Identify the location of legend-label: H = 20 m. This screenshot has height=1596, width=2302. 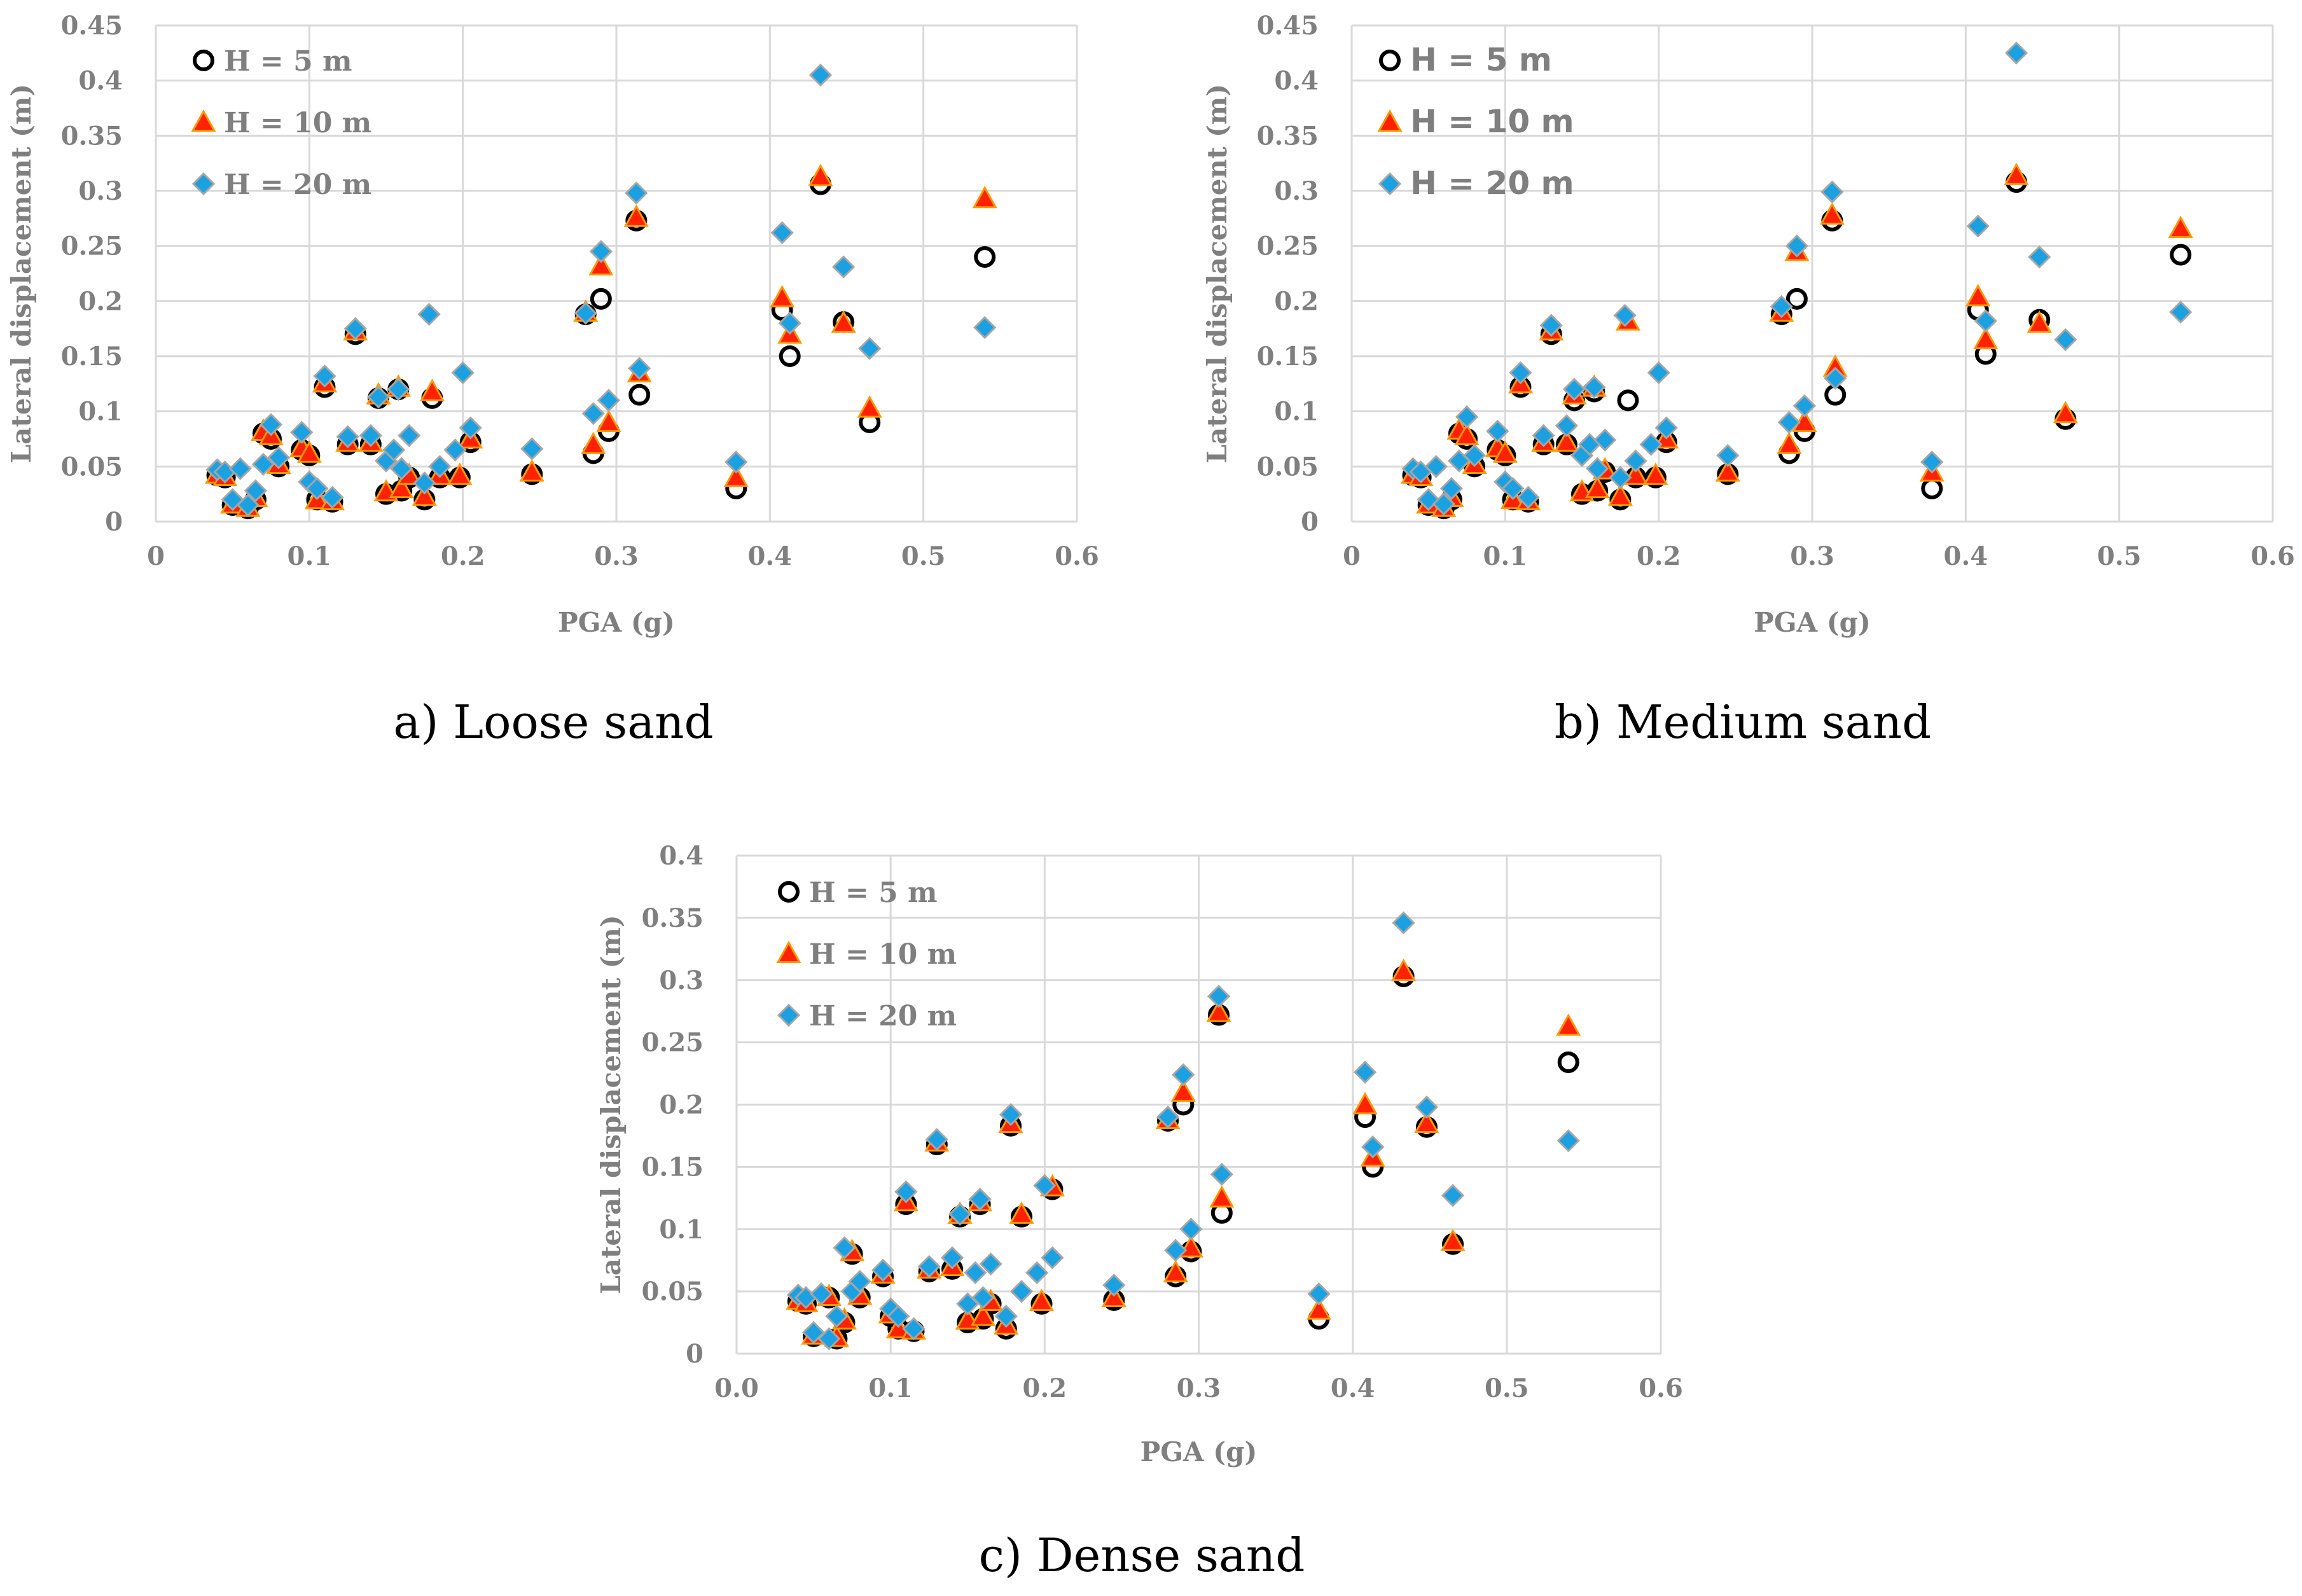
(1492, 183).